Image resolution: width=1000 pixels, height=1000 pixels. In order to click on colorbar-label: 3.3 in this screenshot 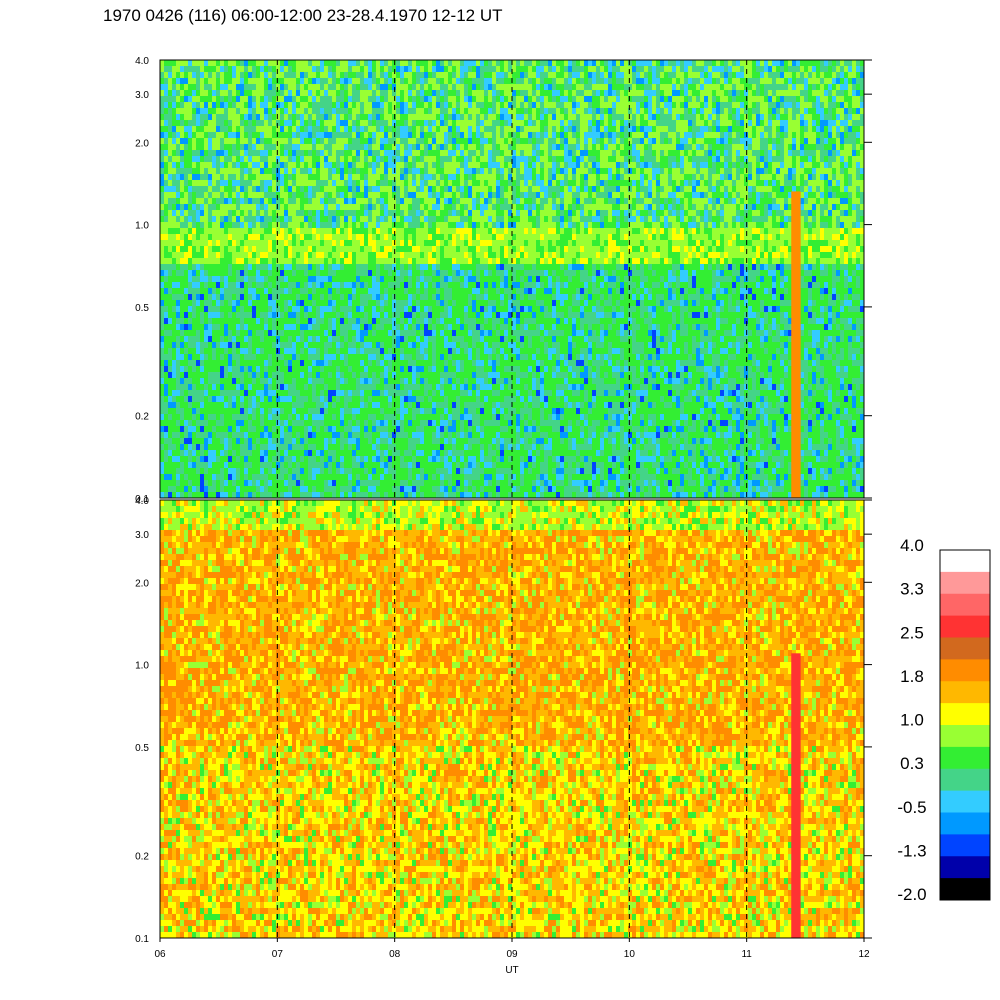, I will do `click(912, 589)`.